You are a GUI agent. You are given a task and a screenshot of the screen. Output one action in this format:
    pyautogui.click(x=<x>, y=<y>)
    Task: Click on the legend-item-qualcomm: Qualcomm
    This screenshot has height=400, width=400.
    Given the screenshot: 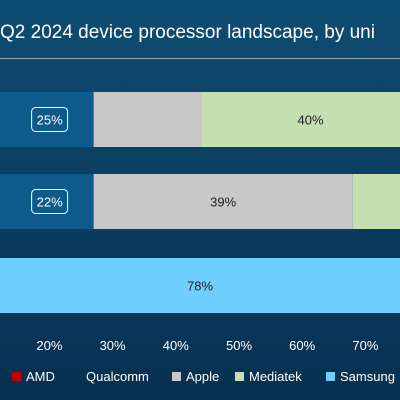 What is the action you would take?
    pyautogui.click(x=117, y=376)
    